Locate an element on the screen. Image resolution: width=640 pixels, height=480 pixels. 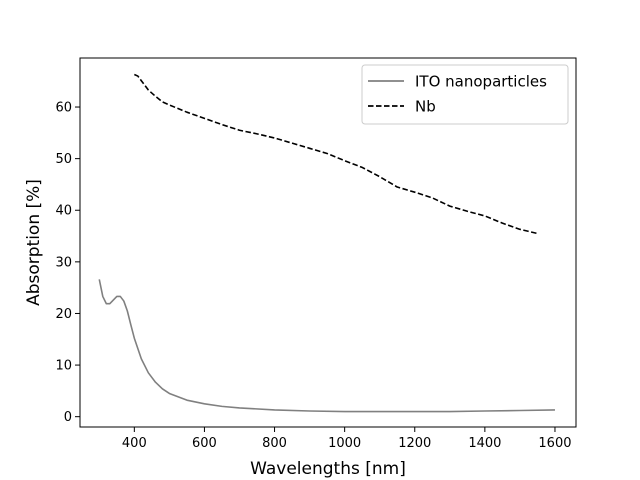
y-tick-label: 0 is located at coordinates (68, 417).